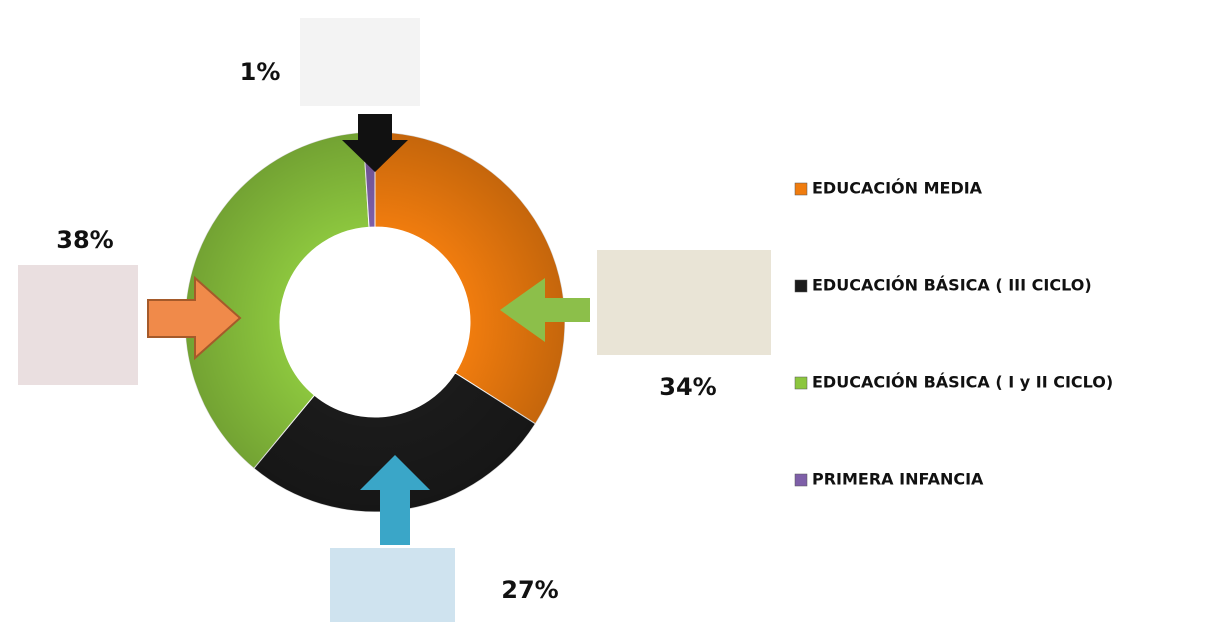 The image size is (1209, 622). Describe the element at coordinates (470, 278) in the screenshot. I see `donut-slice` at that location.